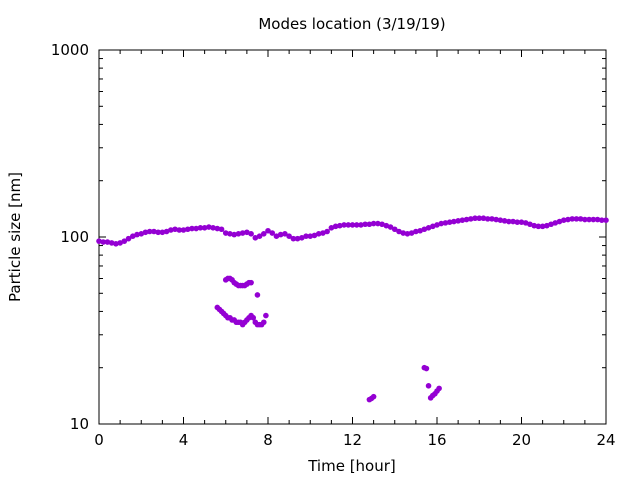 Image resolution: width=640 pixels, height=480 pixels. I want to click on chart-title: Modes location (3/19/19), so click(351, 24).